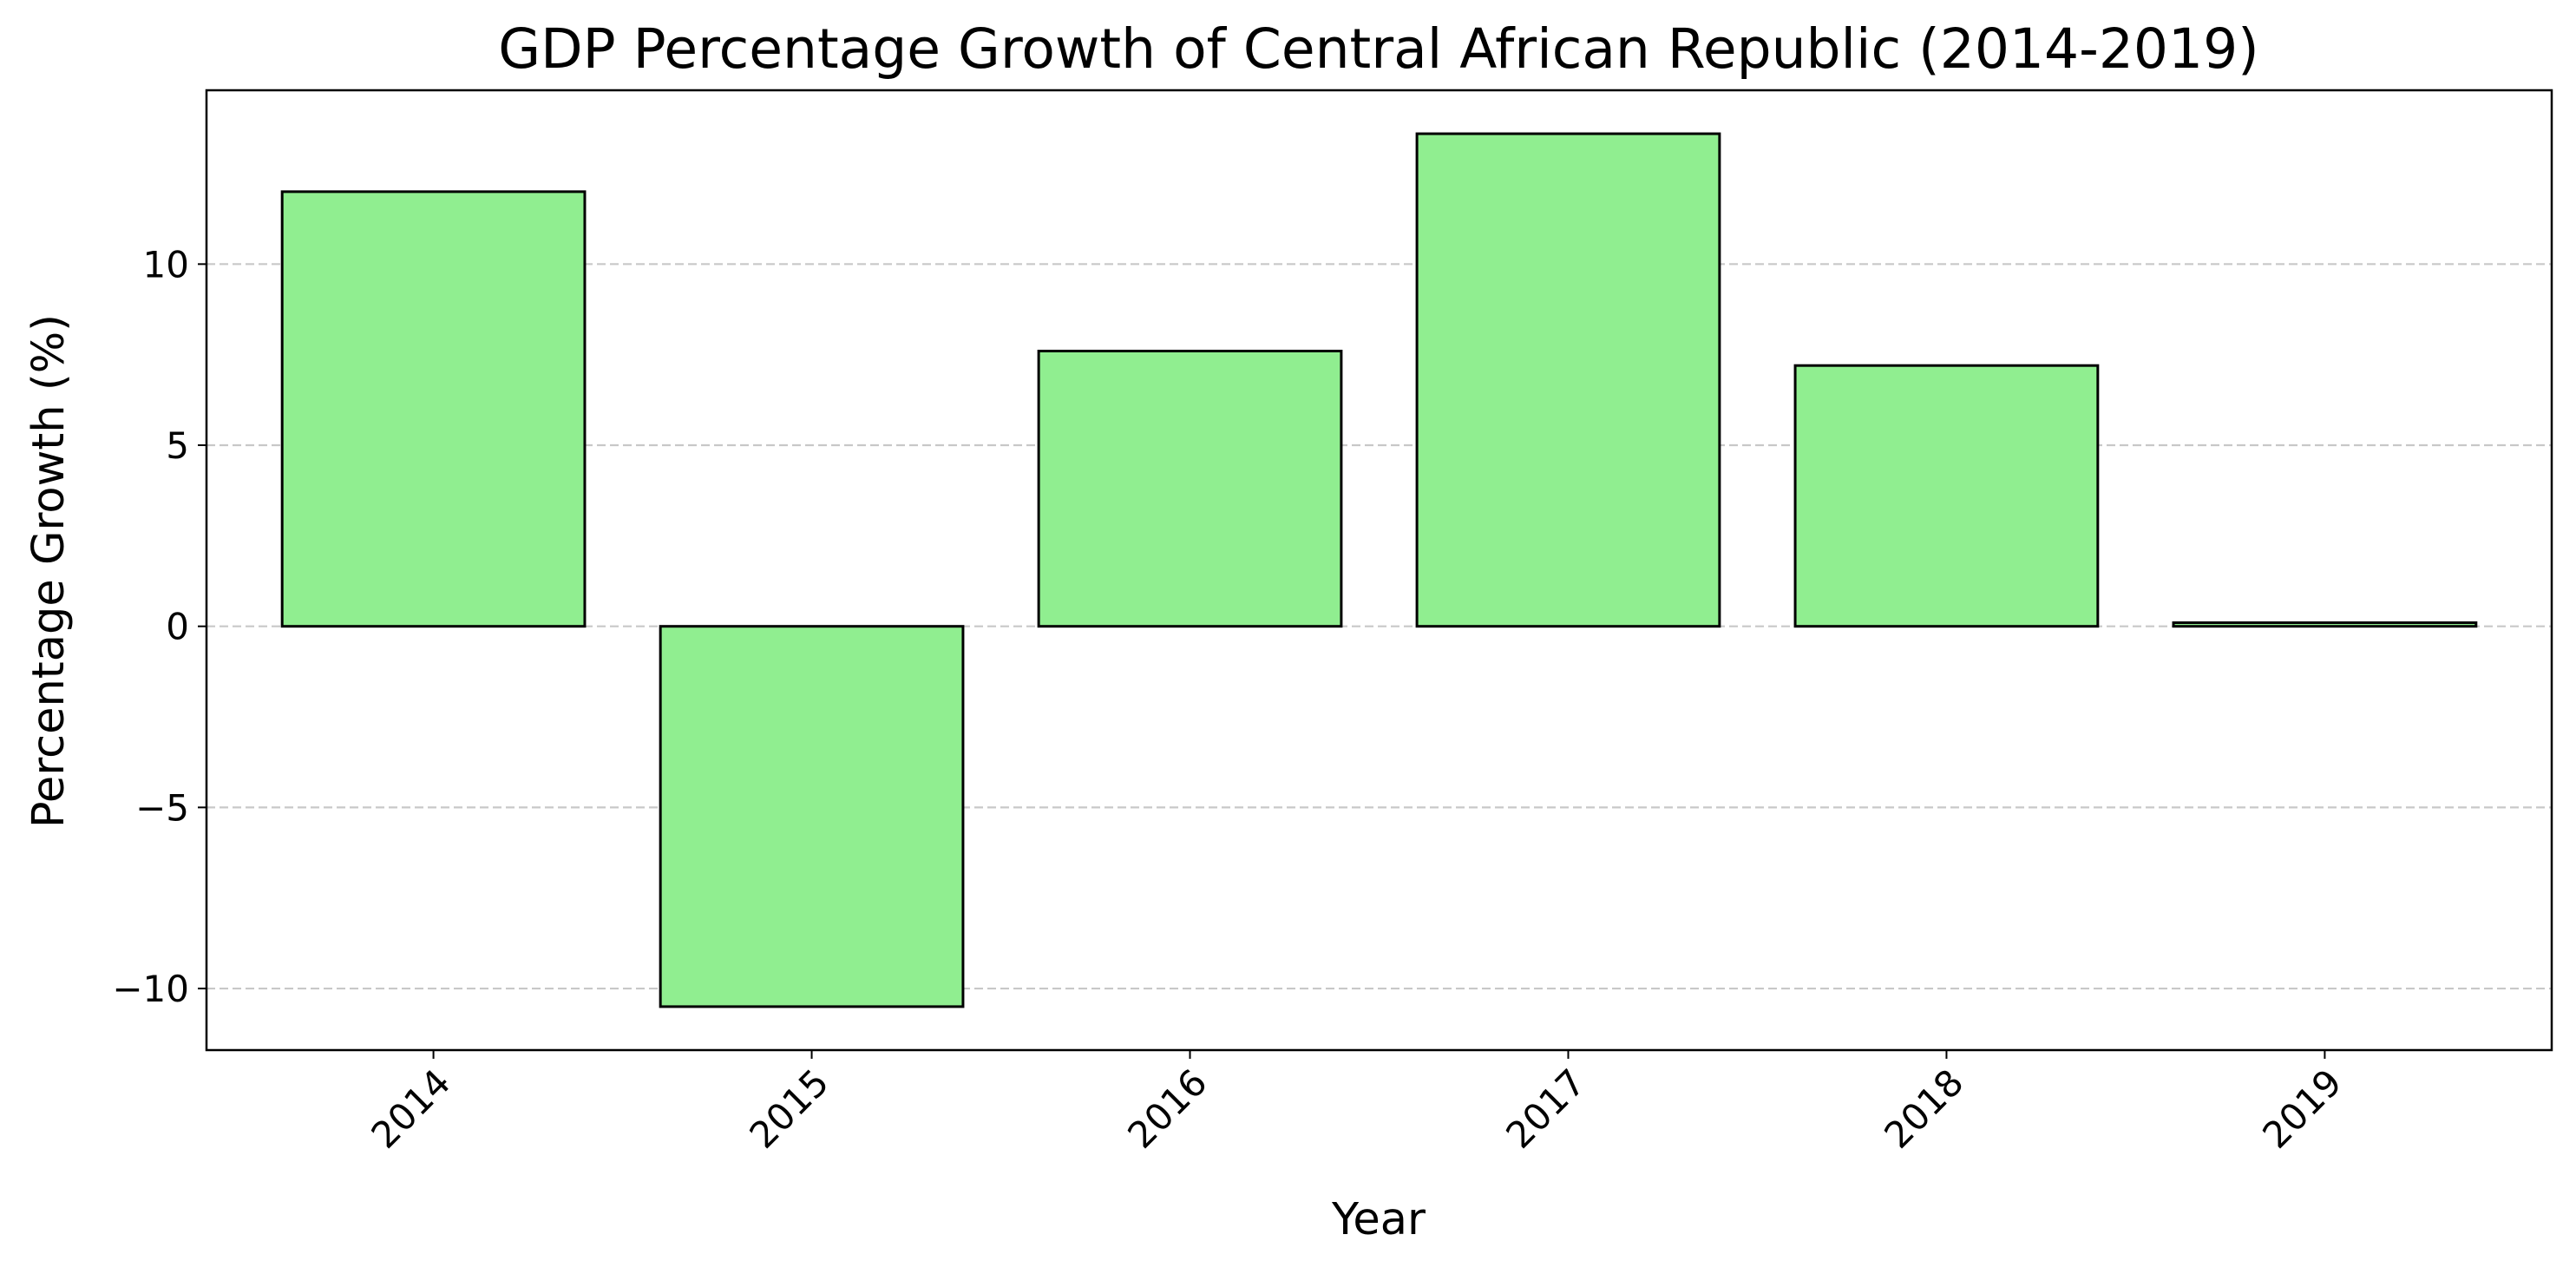 The image size is (2576, 1274). I want to click on y-tick-label: −10, so click(150, 989).